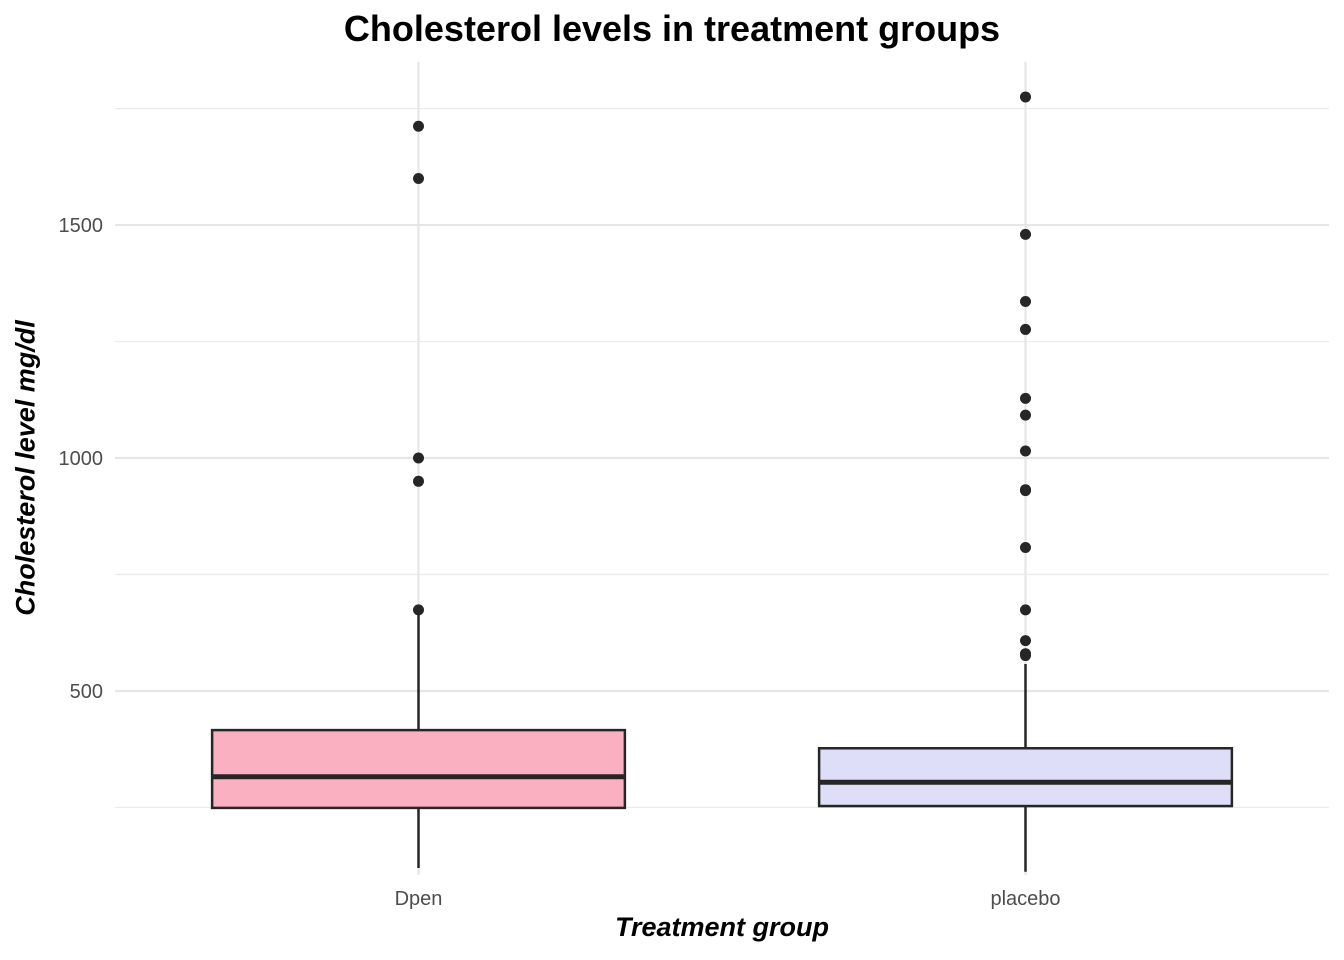  I want to click on box-placebo, so click(1025, 777).